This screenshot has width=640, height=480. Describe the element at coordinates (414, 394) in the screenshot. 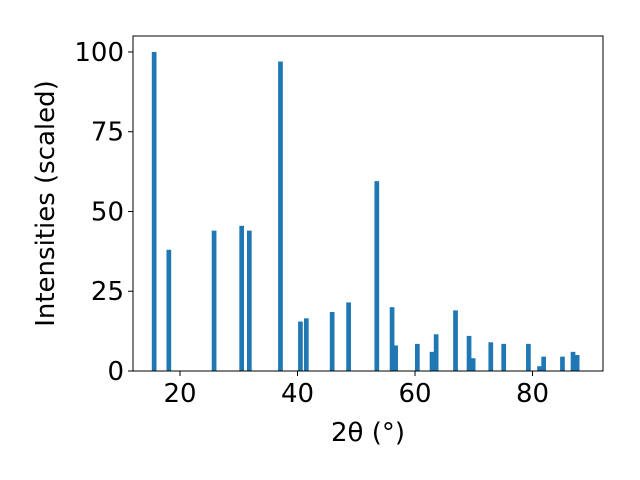

I see `x-tick-label: 60` at that location.